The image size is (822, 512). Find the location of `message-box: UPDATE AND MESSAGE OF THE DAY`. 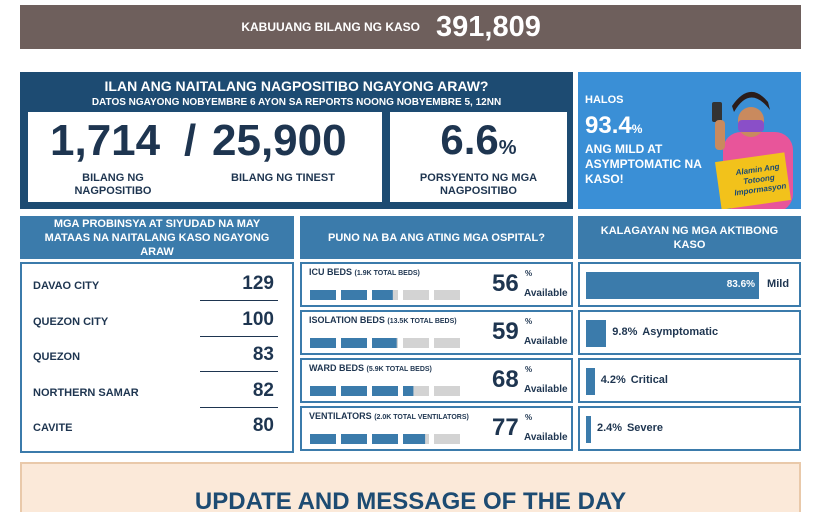

message-box: UPDATE AND MESSAGE OF THE DAY is located at coordinates (410, 487).